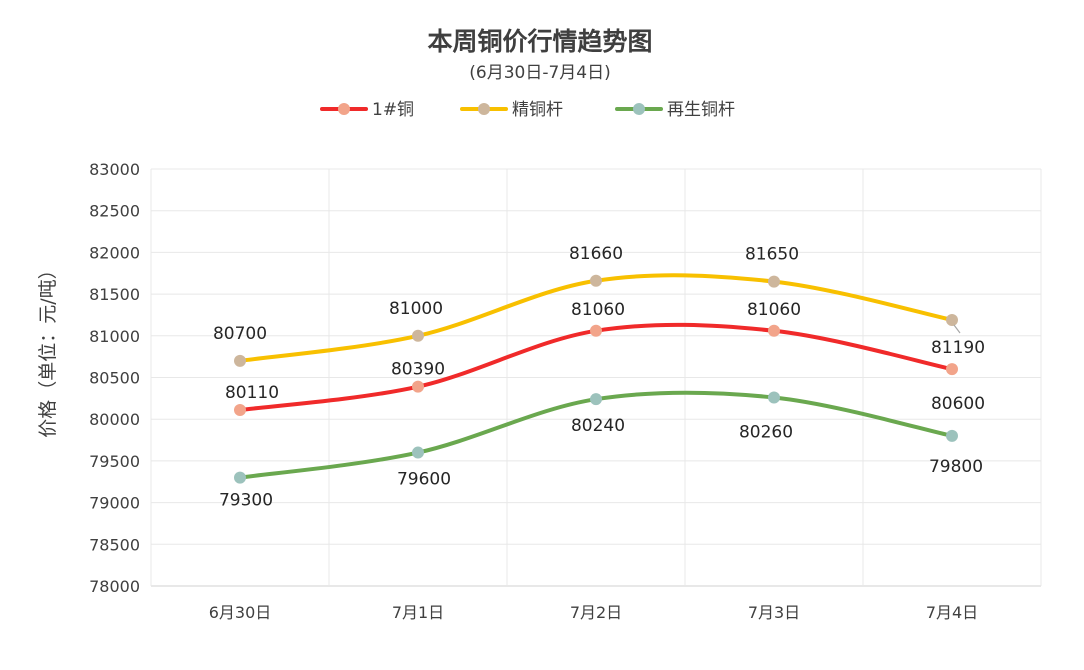 Image resolution: width=1084 pixels, height=670 pixels. I want to click on data-label: 81660, so click(596, 254).